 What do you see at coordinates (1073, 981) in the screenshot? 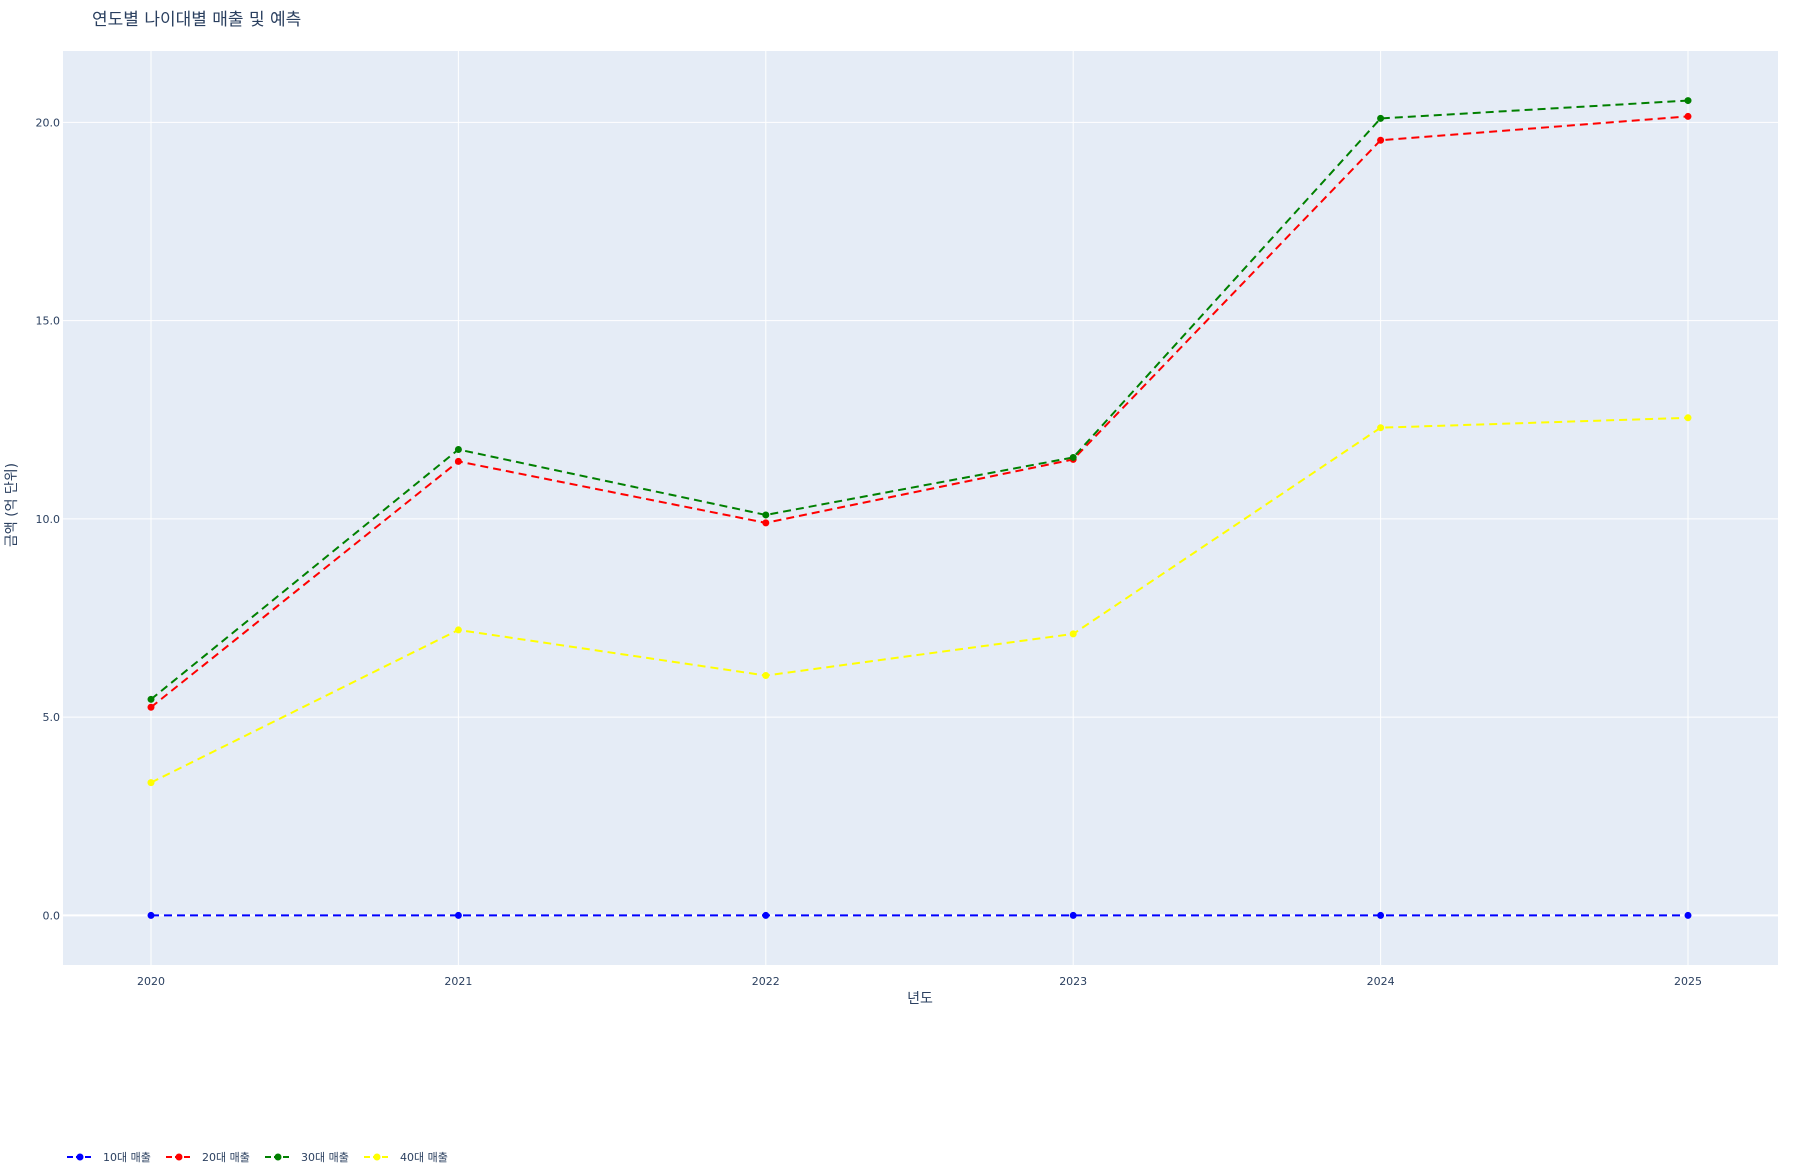
I see `x-tick-label: 2023` at bounding box center [1073, 981].